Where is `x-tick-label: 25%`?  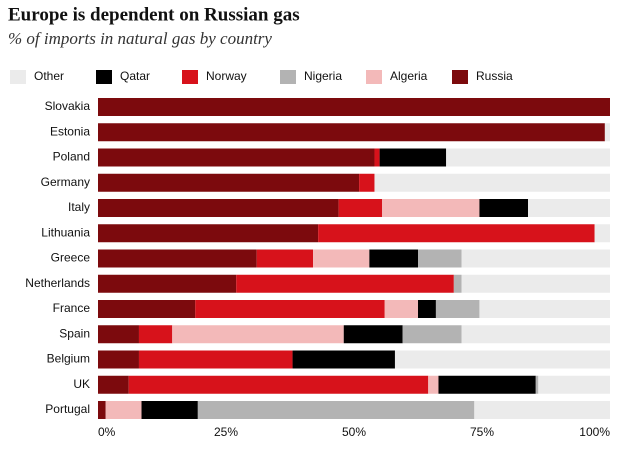
x-tick-label: 25% is located at coordinates (226, 432).